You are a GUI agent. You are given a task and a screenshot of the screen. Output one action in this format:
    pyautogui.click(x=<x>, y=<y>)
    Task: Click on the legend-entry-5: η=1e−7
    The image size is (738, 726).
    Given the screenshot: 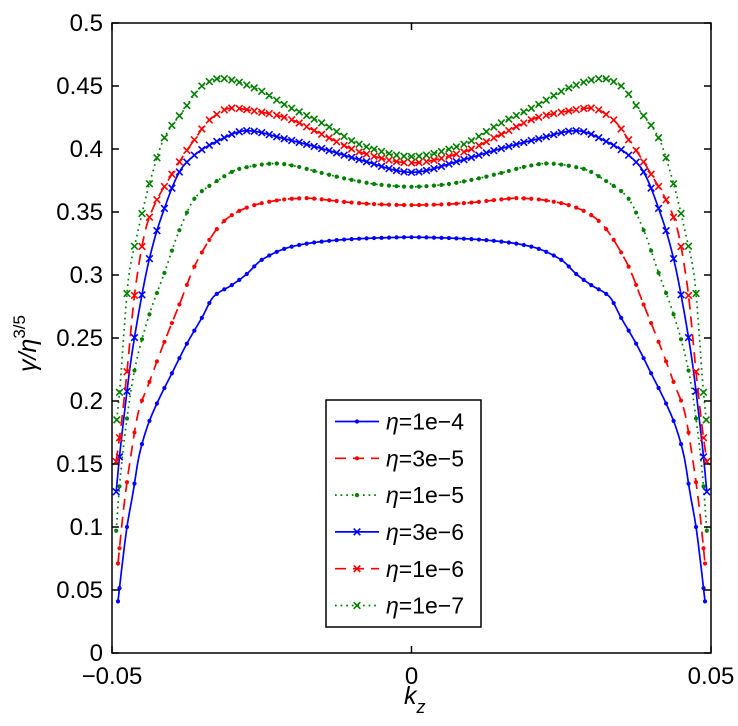 What is the action you would take?
    pyautogui.click(x=399, y=606)
    